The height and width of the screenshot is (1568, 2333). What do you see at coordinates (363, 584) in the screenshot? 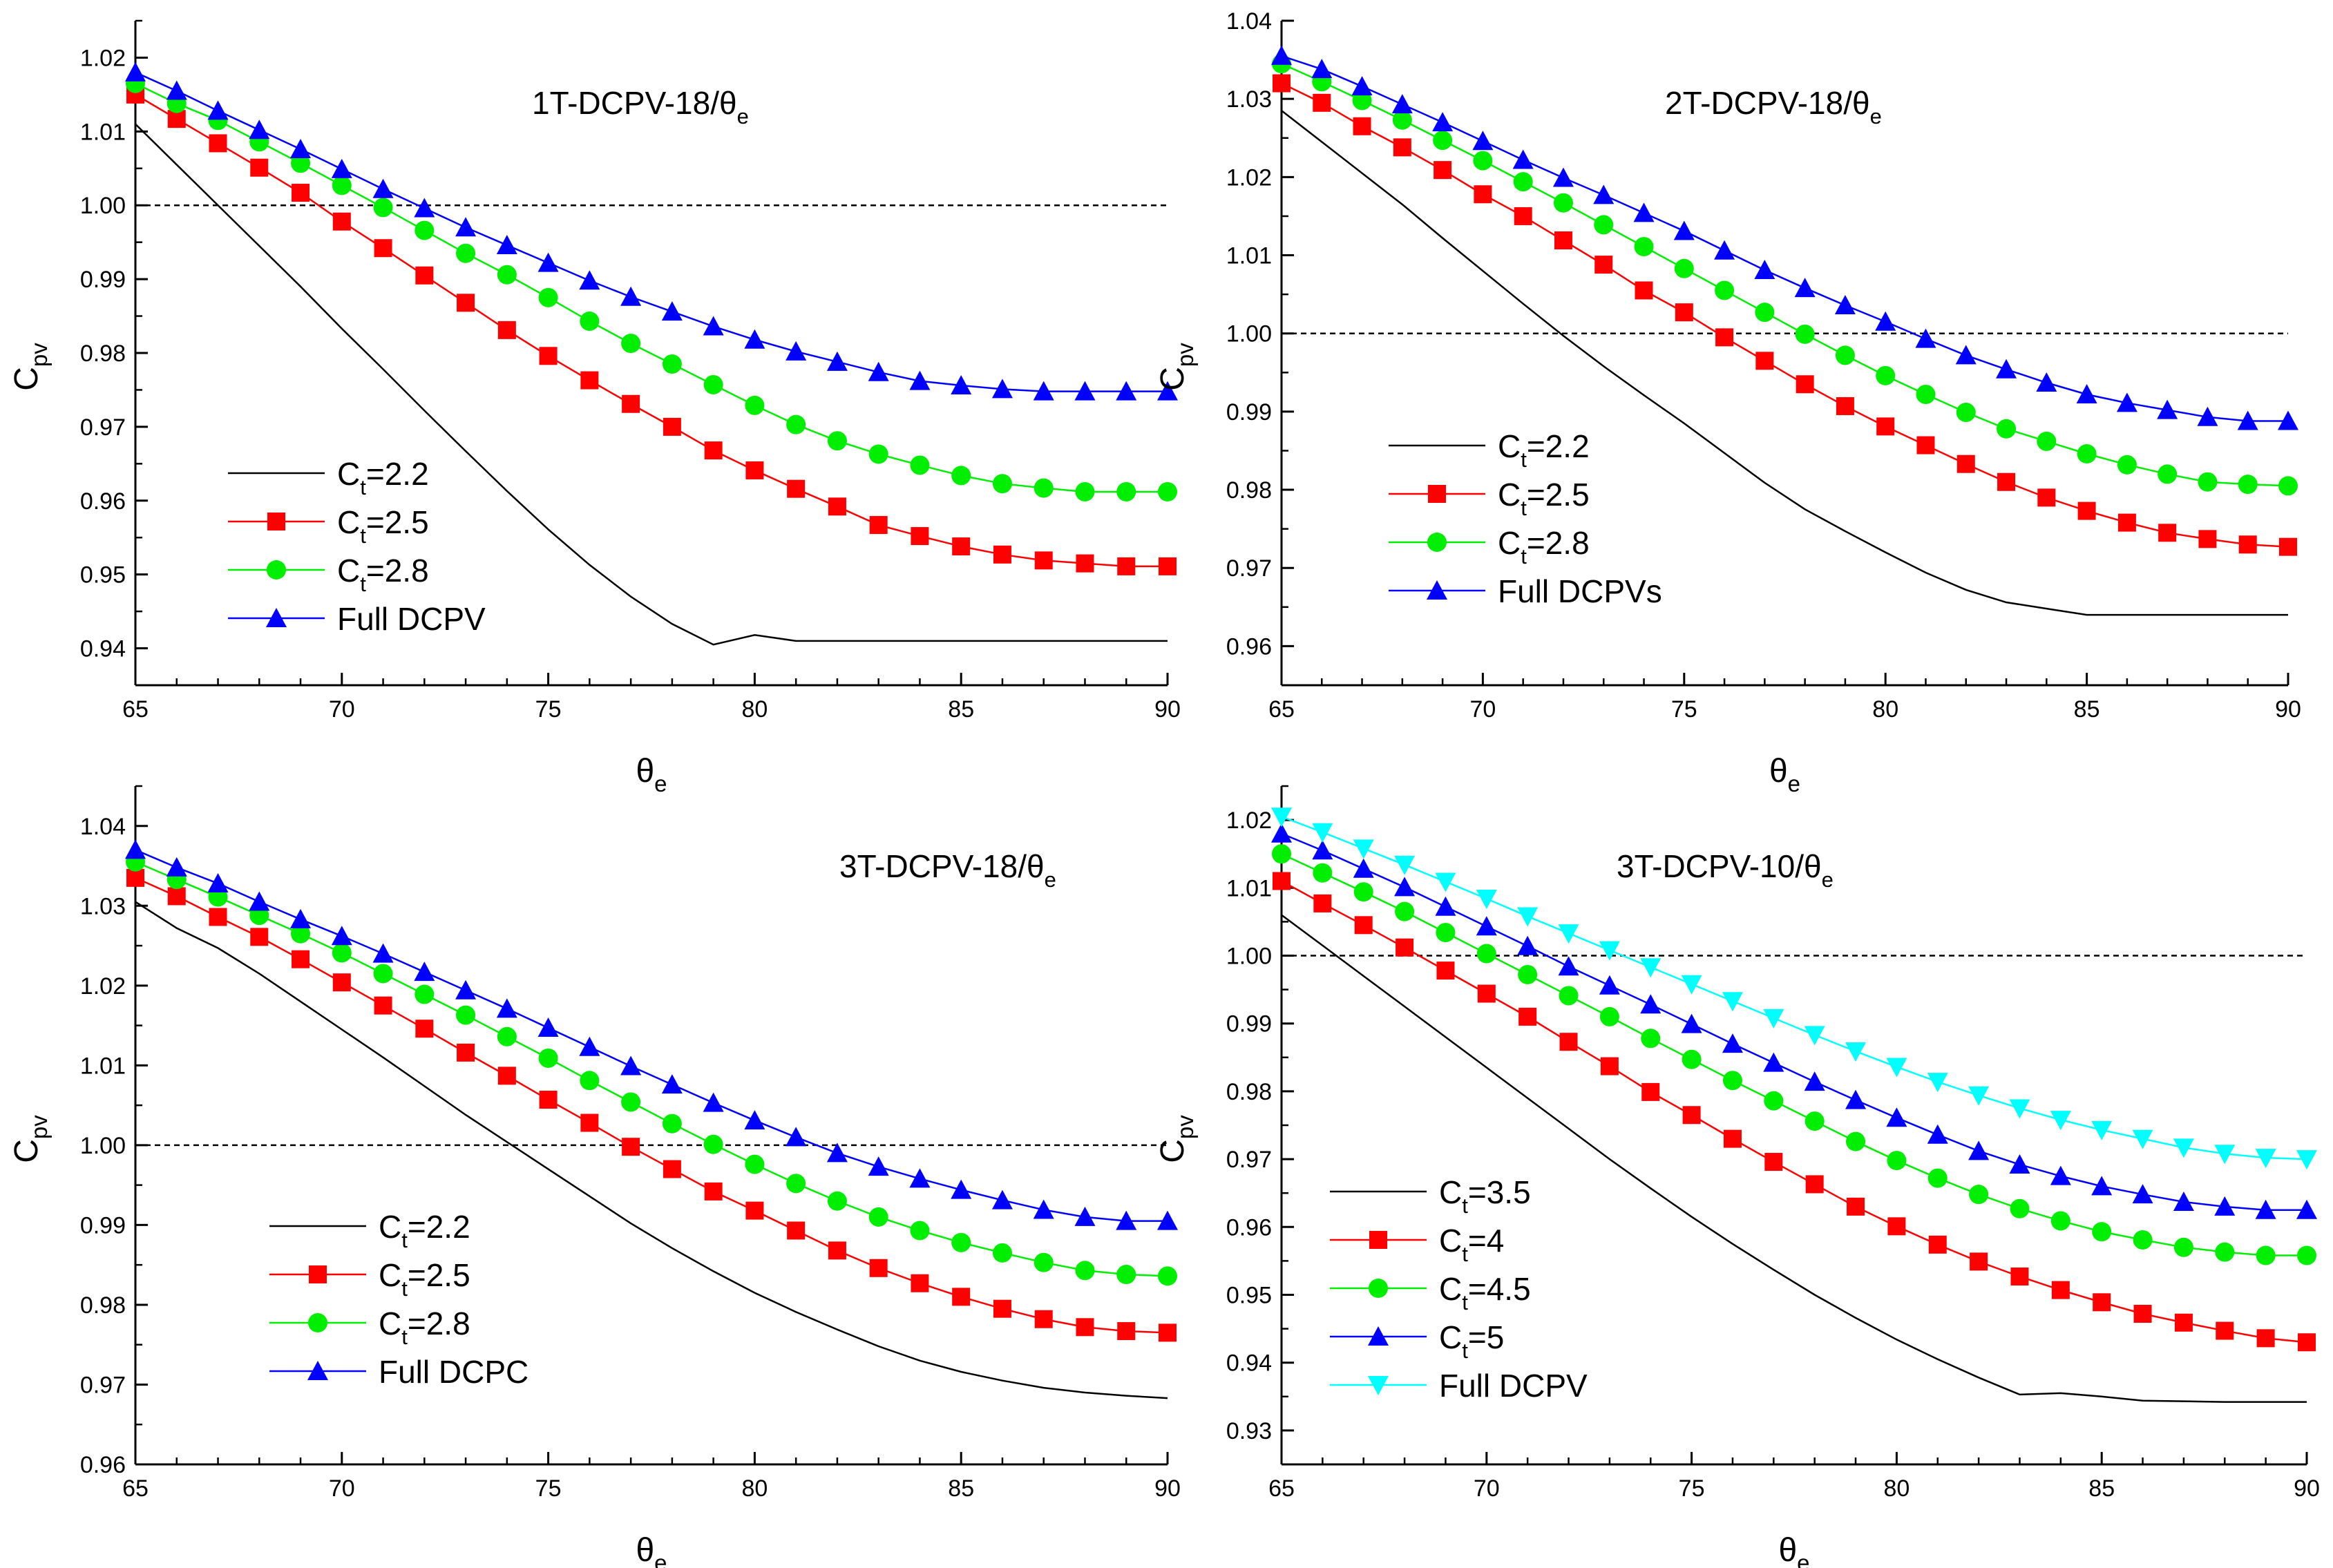
I see `legend-label-sub: t` at bounding box center [363, 584].